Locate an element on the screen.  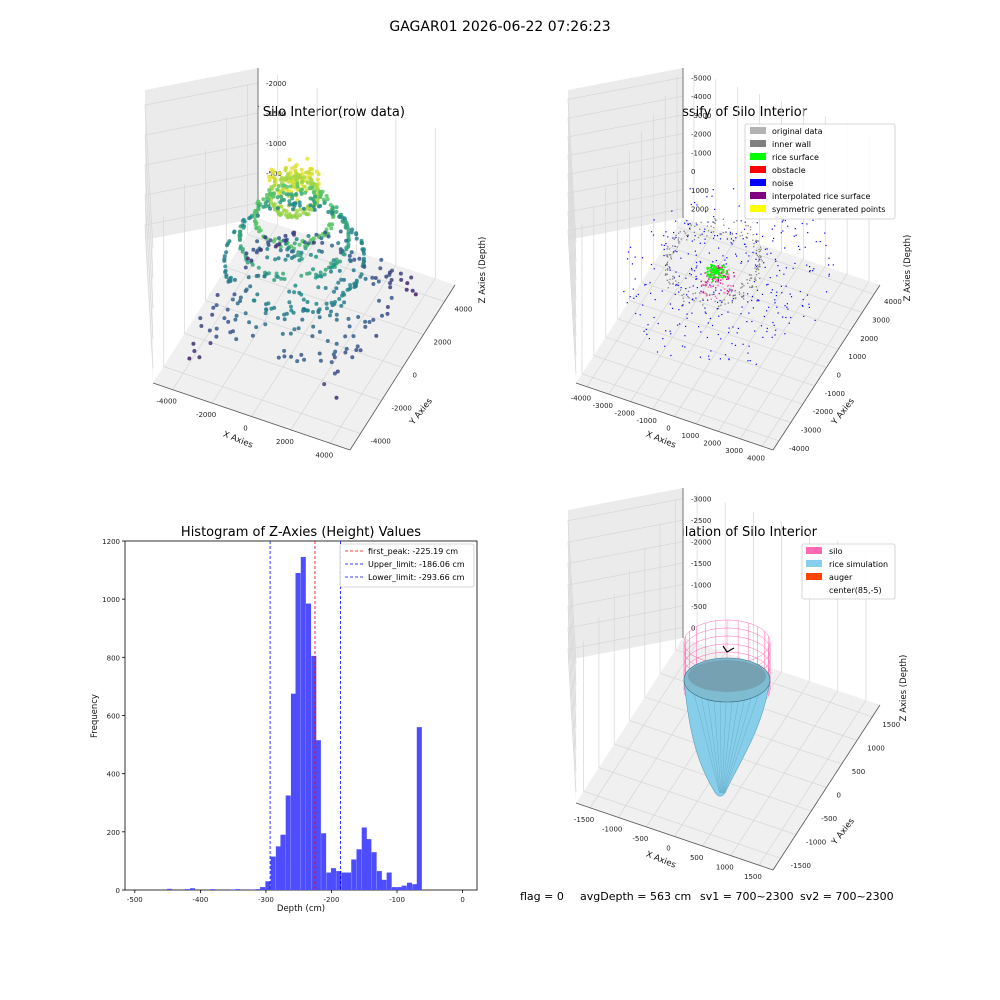
z-tick-label: -1500 is located at coordinates (701, 564).